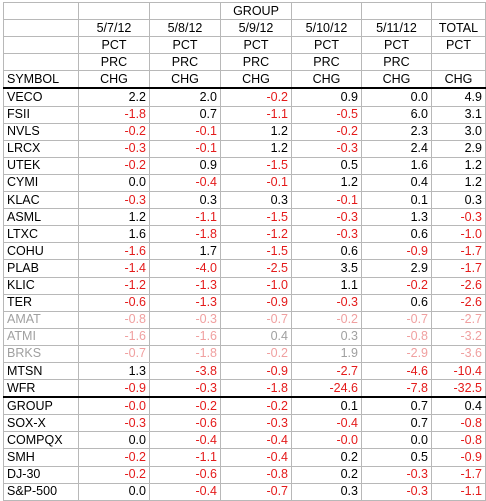 Image resolution: width=486 pixels, height=501 pixels. What do you see at coordinates (458, 165) in the screenshot?
I see `total-cell: 1.2` at bounding box center [458, 165].